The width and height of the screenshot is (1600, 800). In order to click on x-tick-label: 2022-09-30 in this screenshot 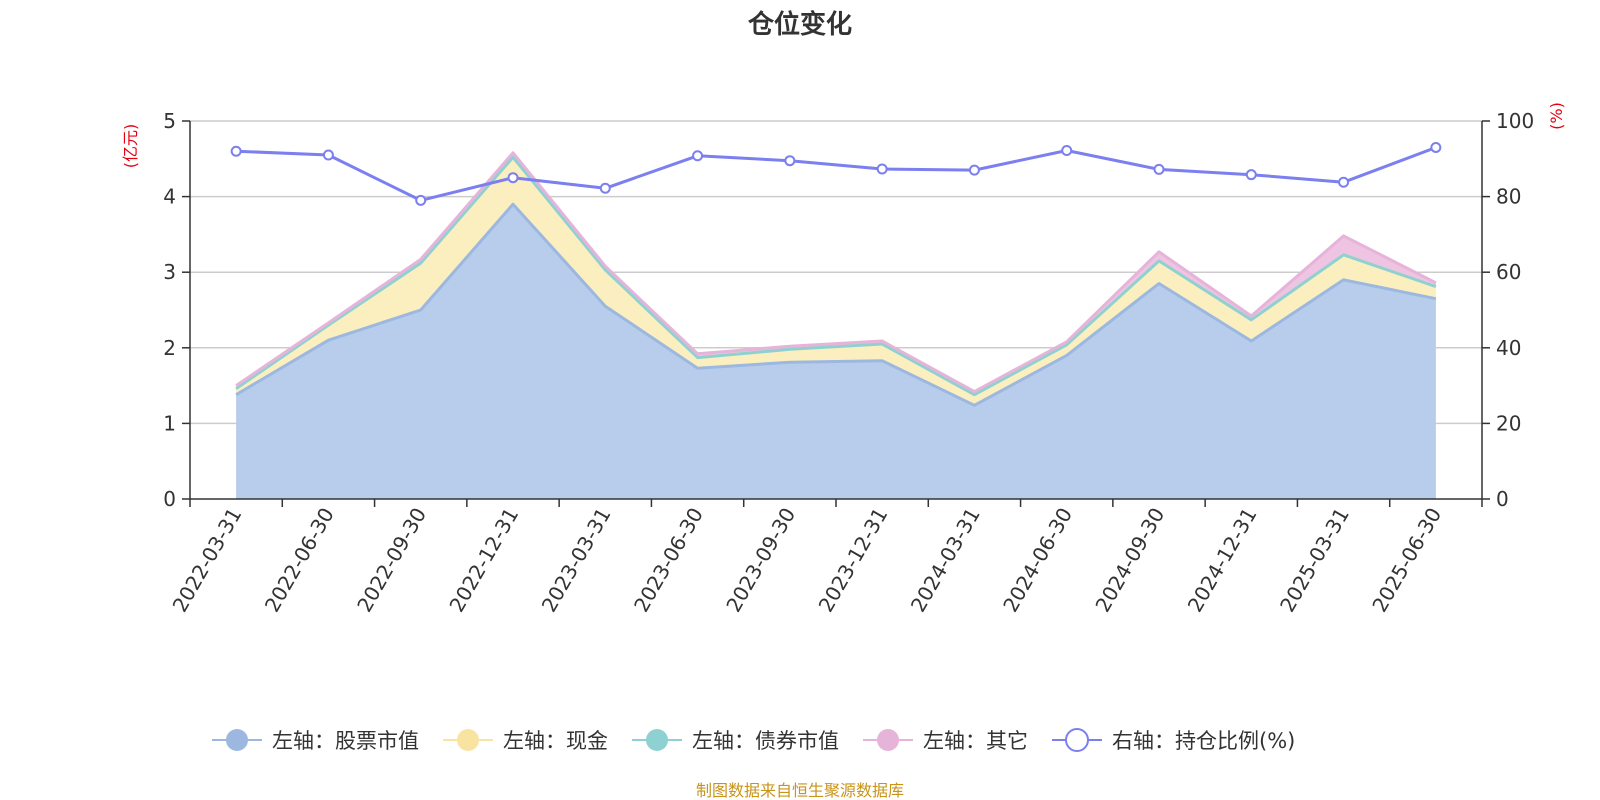, I will do `click(391, 560)`.